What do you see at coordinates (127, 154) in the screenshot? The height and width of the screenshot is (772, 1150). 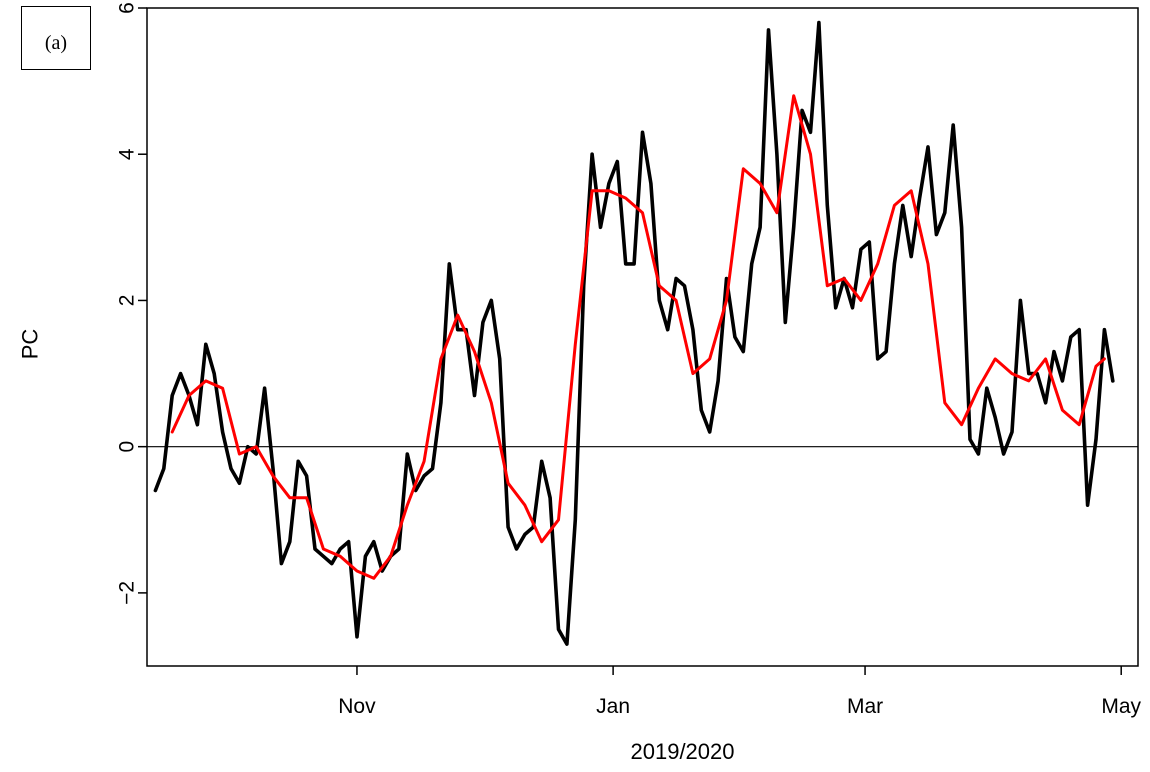 I see `y-tick-label: 4` at bounding box center [127, 154].